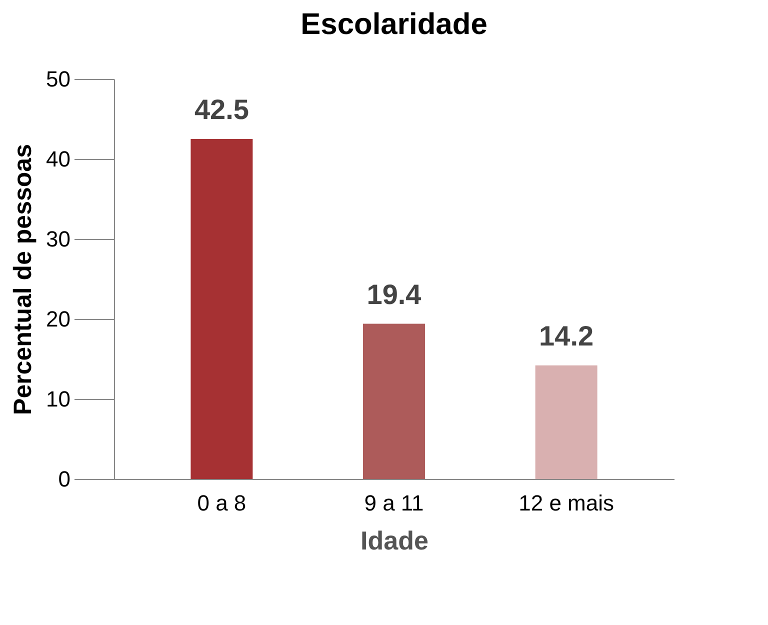 The image size is (768, 625). What do you see at coordinates (566, 336) in the screenshot?
I see `data-label: 14.2` at bounding box center [566, 336].